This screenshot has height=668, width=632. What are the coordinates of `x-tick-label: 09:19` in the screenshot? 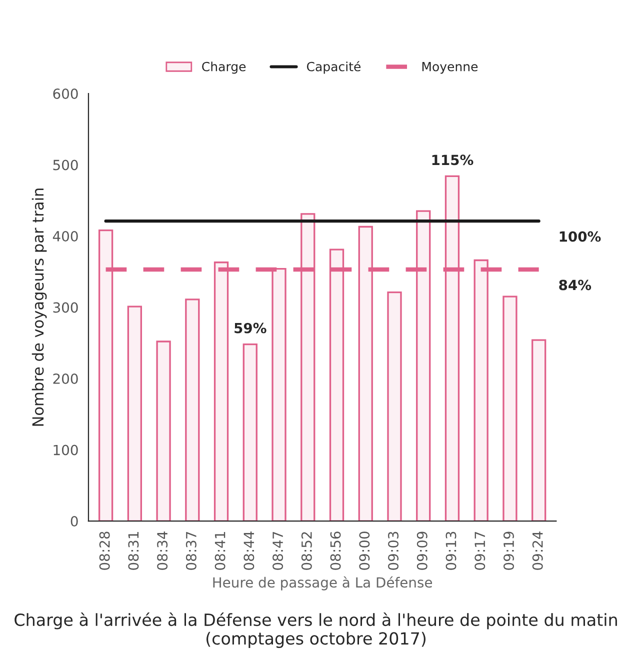 It's located at (508, 551).